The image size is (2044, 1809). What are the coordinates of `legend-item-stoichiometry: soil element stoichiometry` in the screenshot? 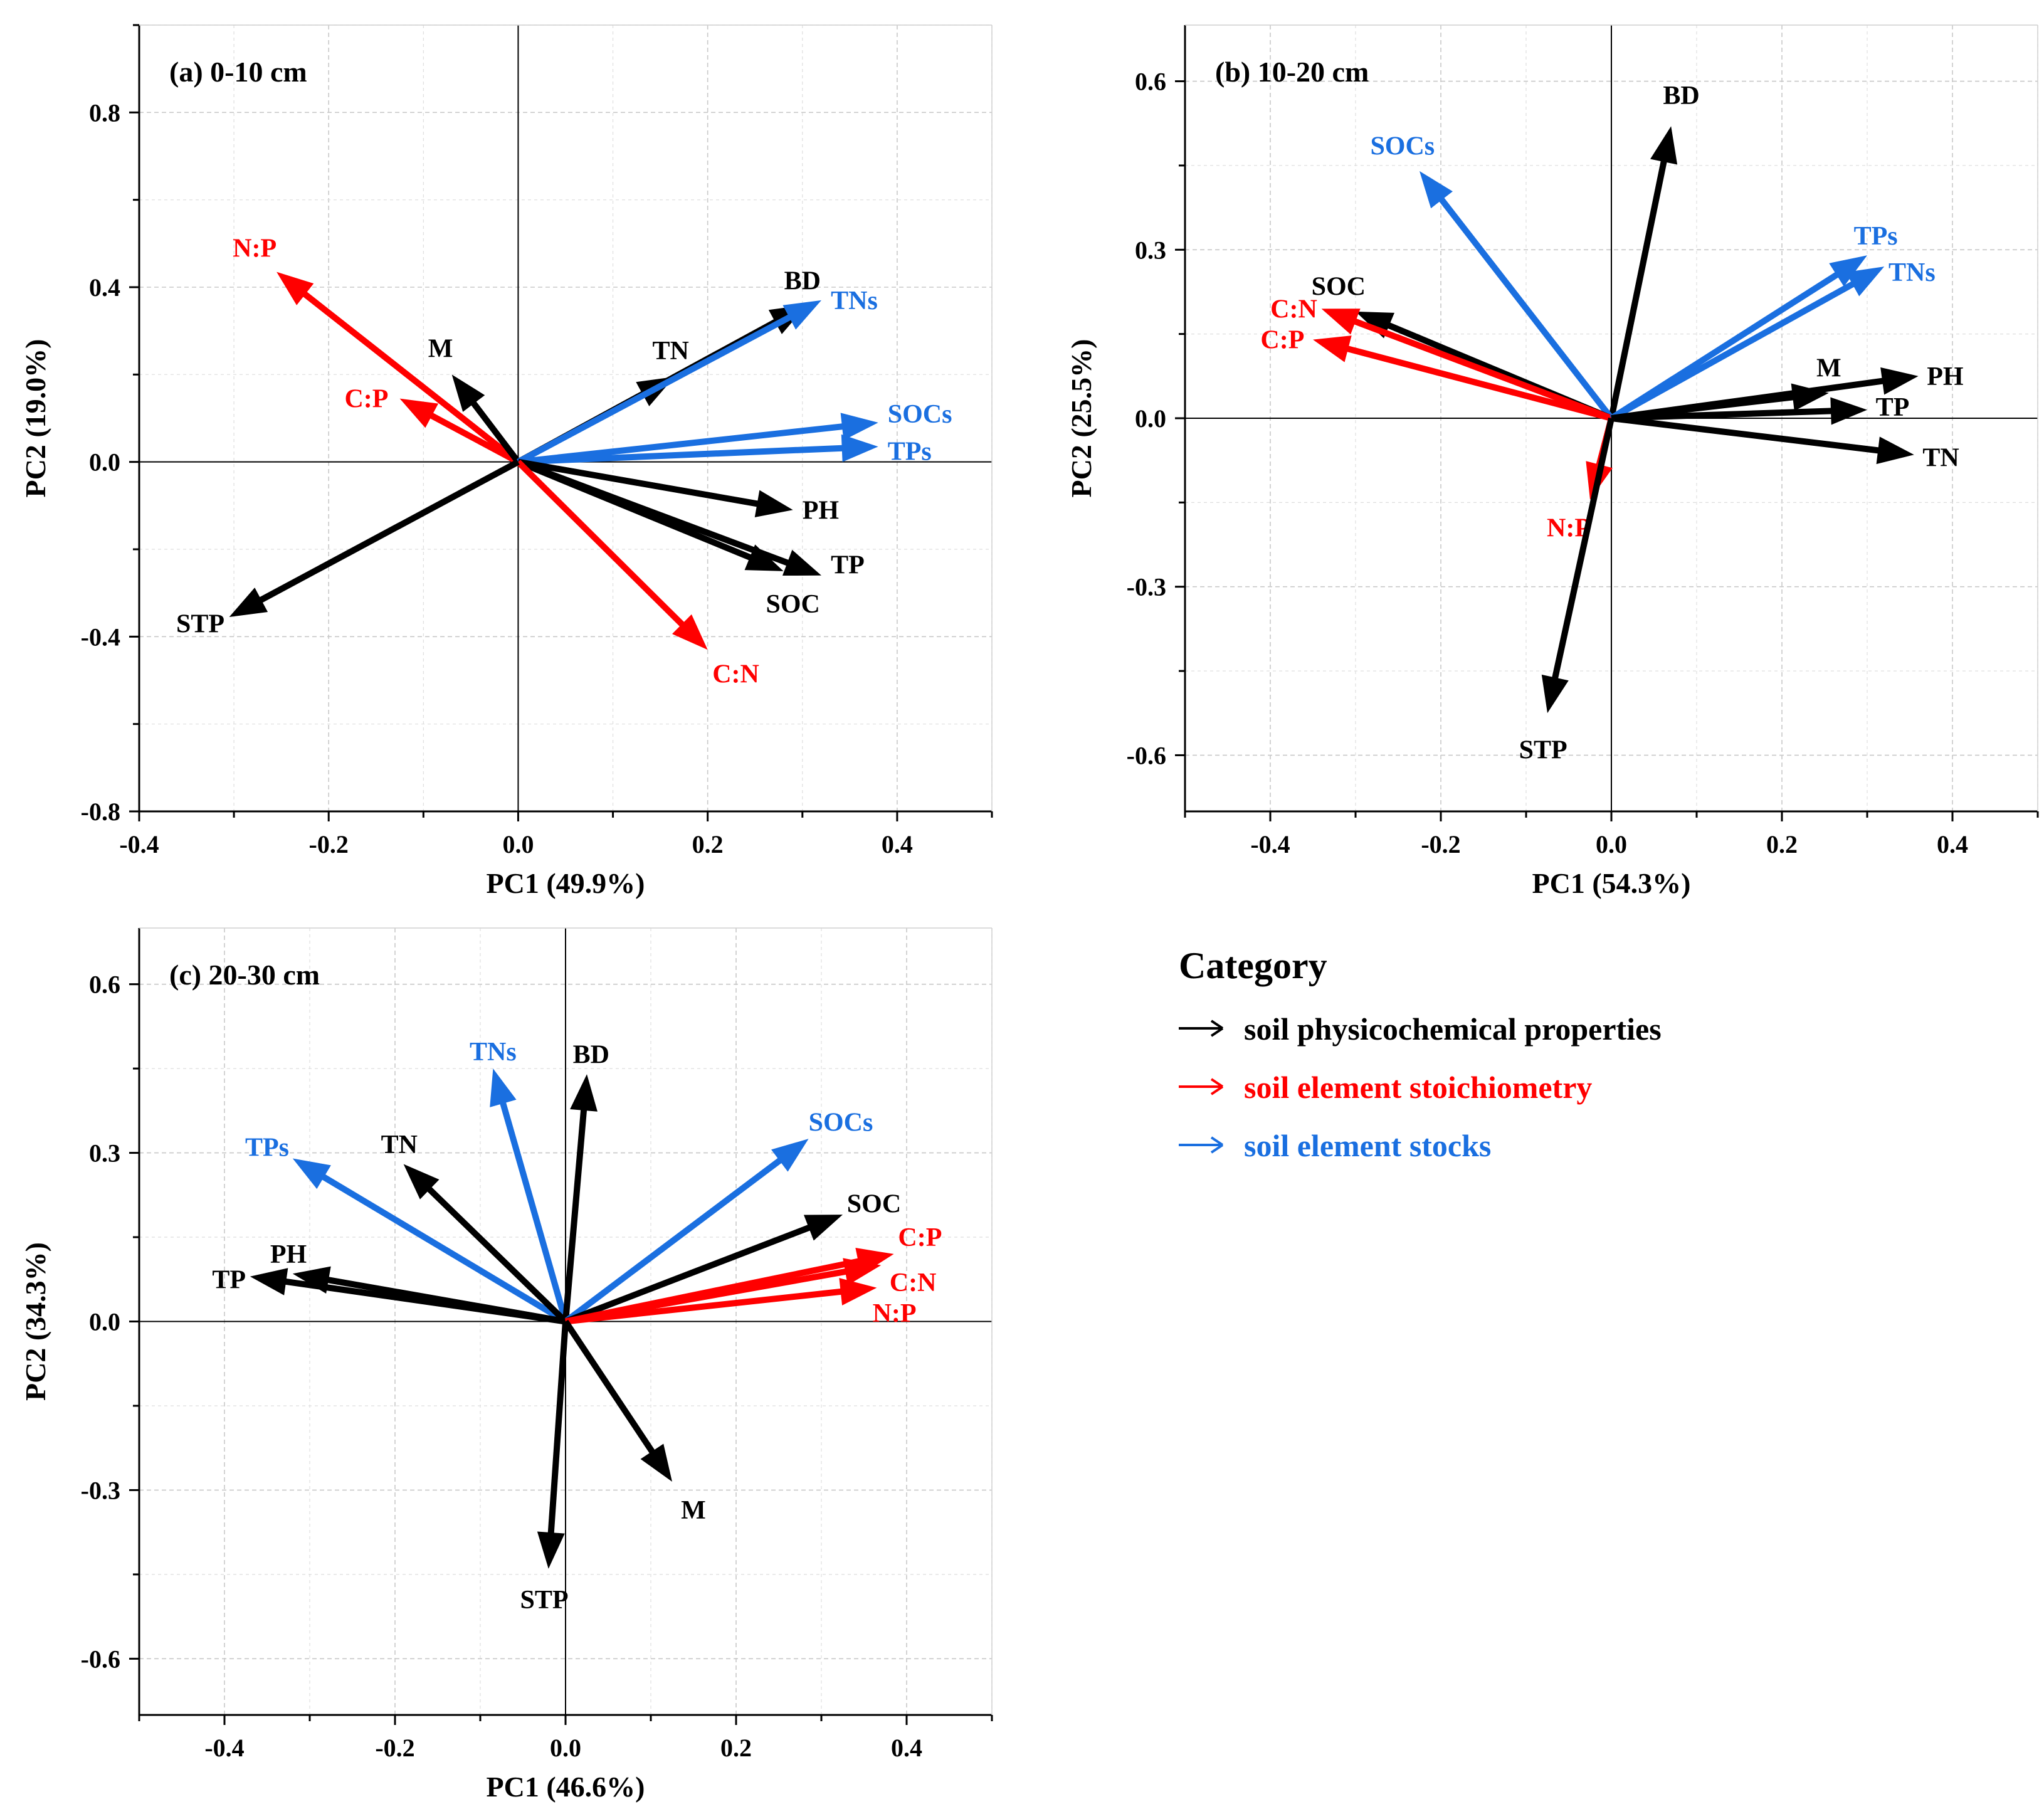 It's located at (1385, 1087).